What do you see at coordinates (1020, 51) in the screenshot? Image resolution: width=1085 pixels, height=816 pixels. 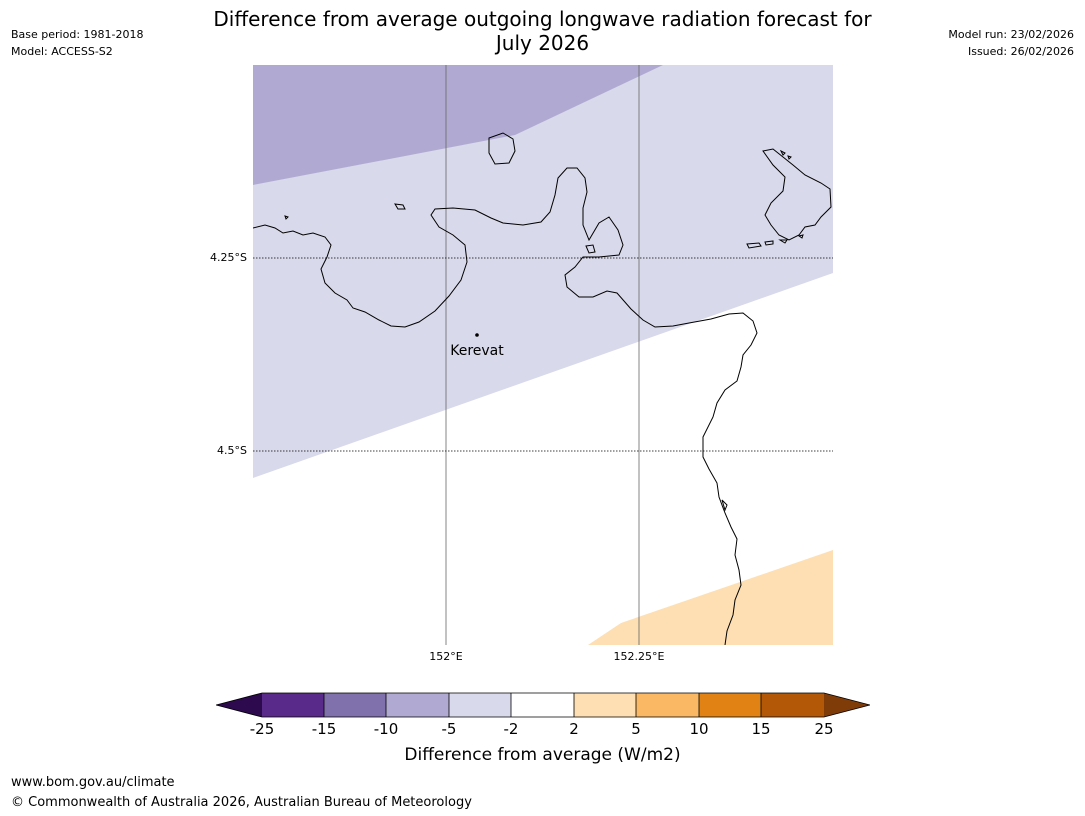 I see `issued-date: Issued: 26/02/2026` at bounding box center [1020, 51].